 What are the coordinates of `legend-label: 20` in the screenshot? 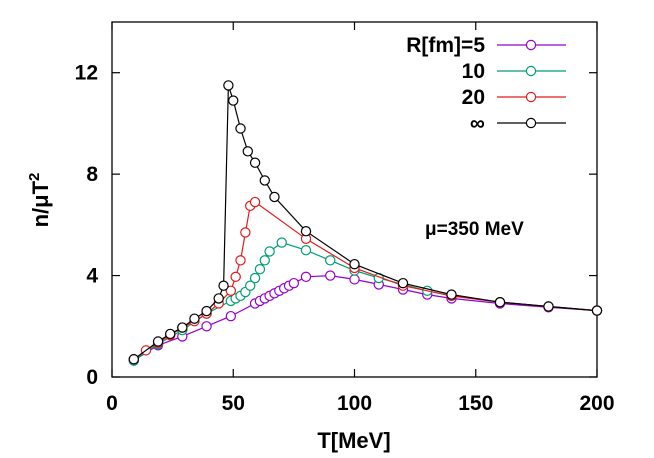 It's located at (473, 97).